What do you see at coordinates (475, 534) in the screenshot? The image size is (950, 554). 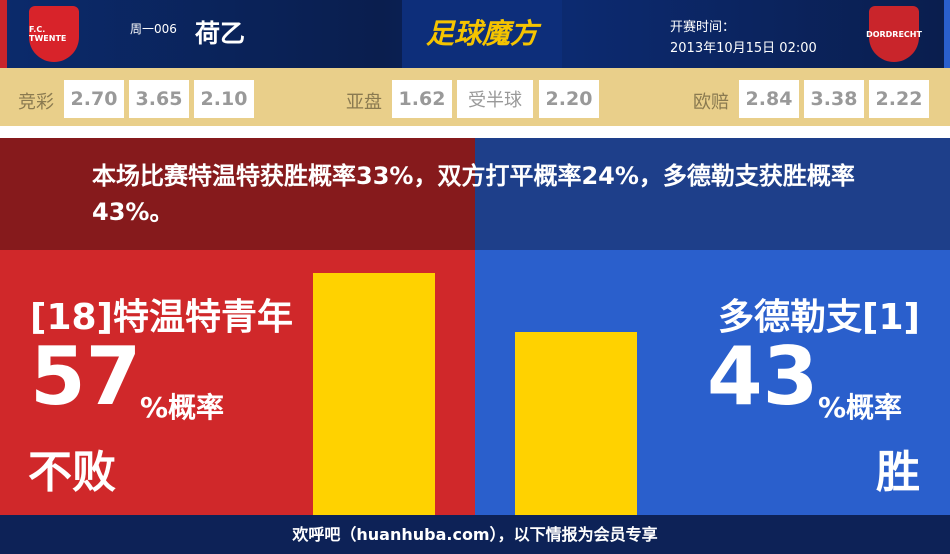 I see `footer-banner: 欢呼吧（huanhuba.com），以下情报为会员专享` at bounding box center [475, 534].